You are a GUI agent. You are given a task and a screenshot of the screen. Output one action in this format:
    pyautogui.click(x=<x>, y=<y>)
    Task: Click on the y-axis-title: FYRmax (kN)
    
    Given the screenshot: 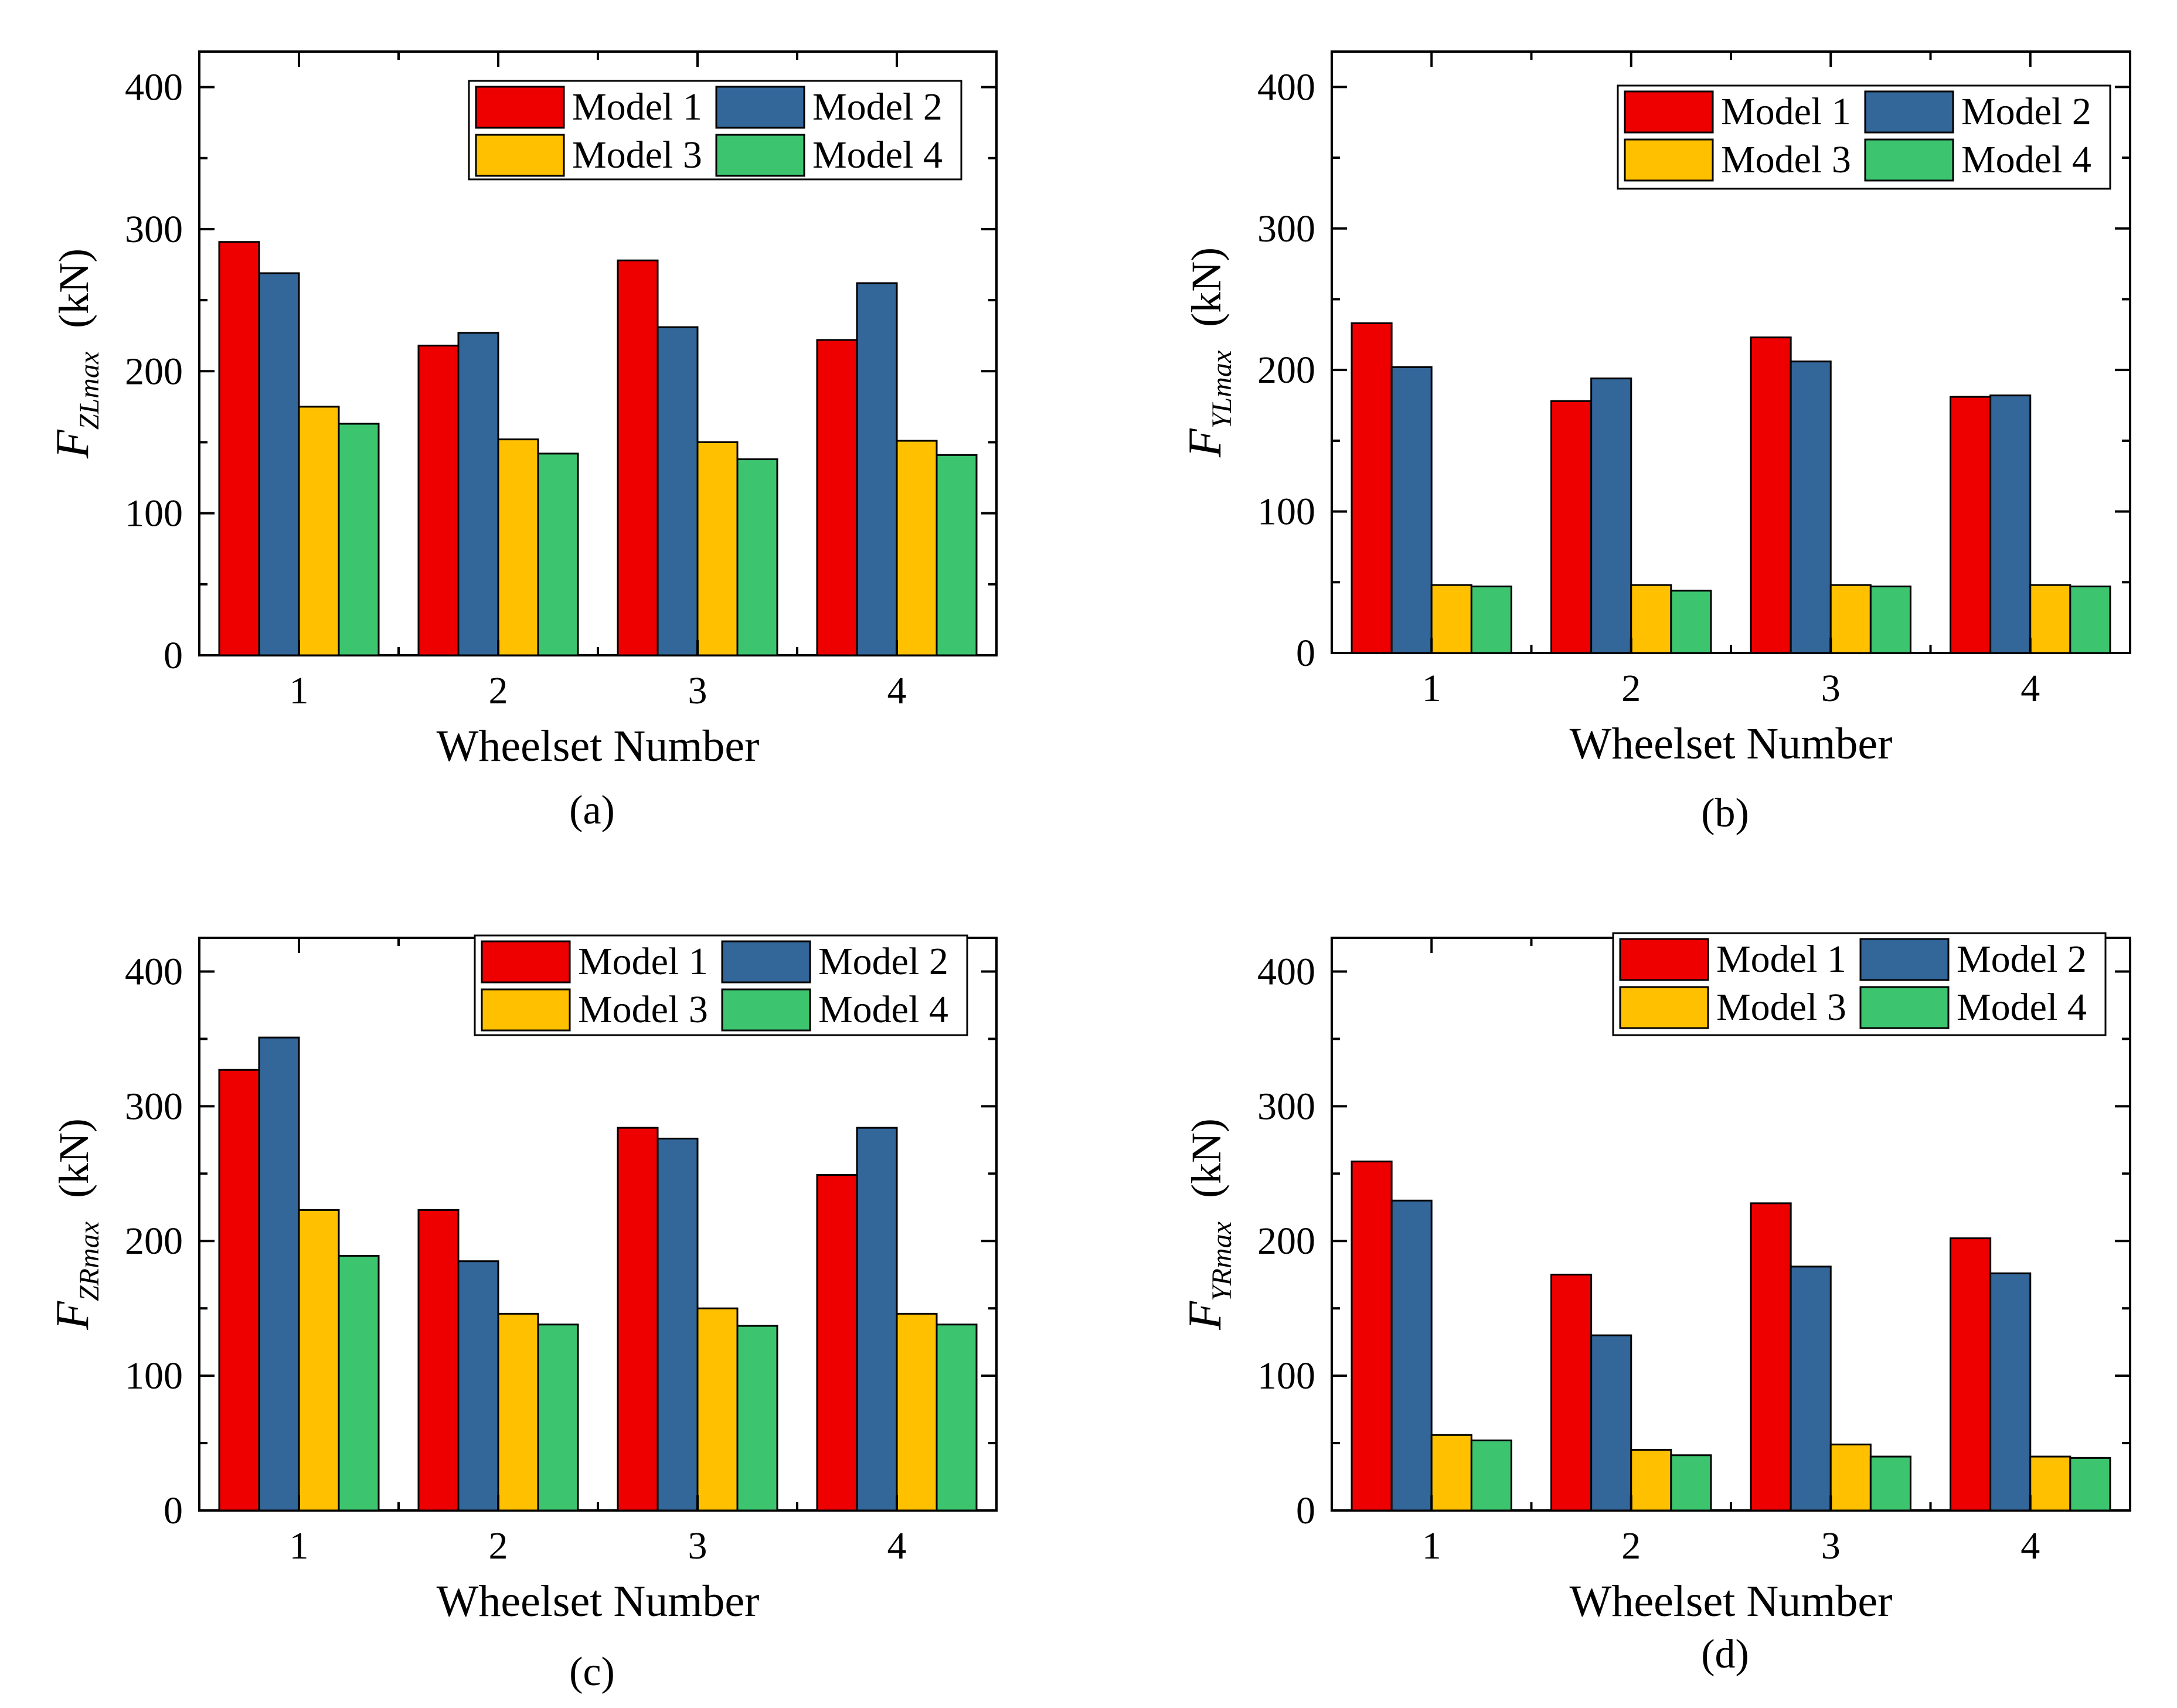 What is the action you would take?
    pyautogui.click(x=1208, y=1224)
    